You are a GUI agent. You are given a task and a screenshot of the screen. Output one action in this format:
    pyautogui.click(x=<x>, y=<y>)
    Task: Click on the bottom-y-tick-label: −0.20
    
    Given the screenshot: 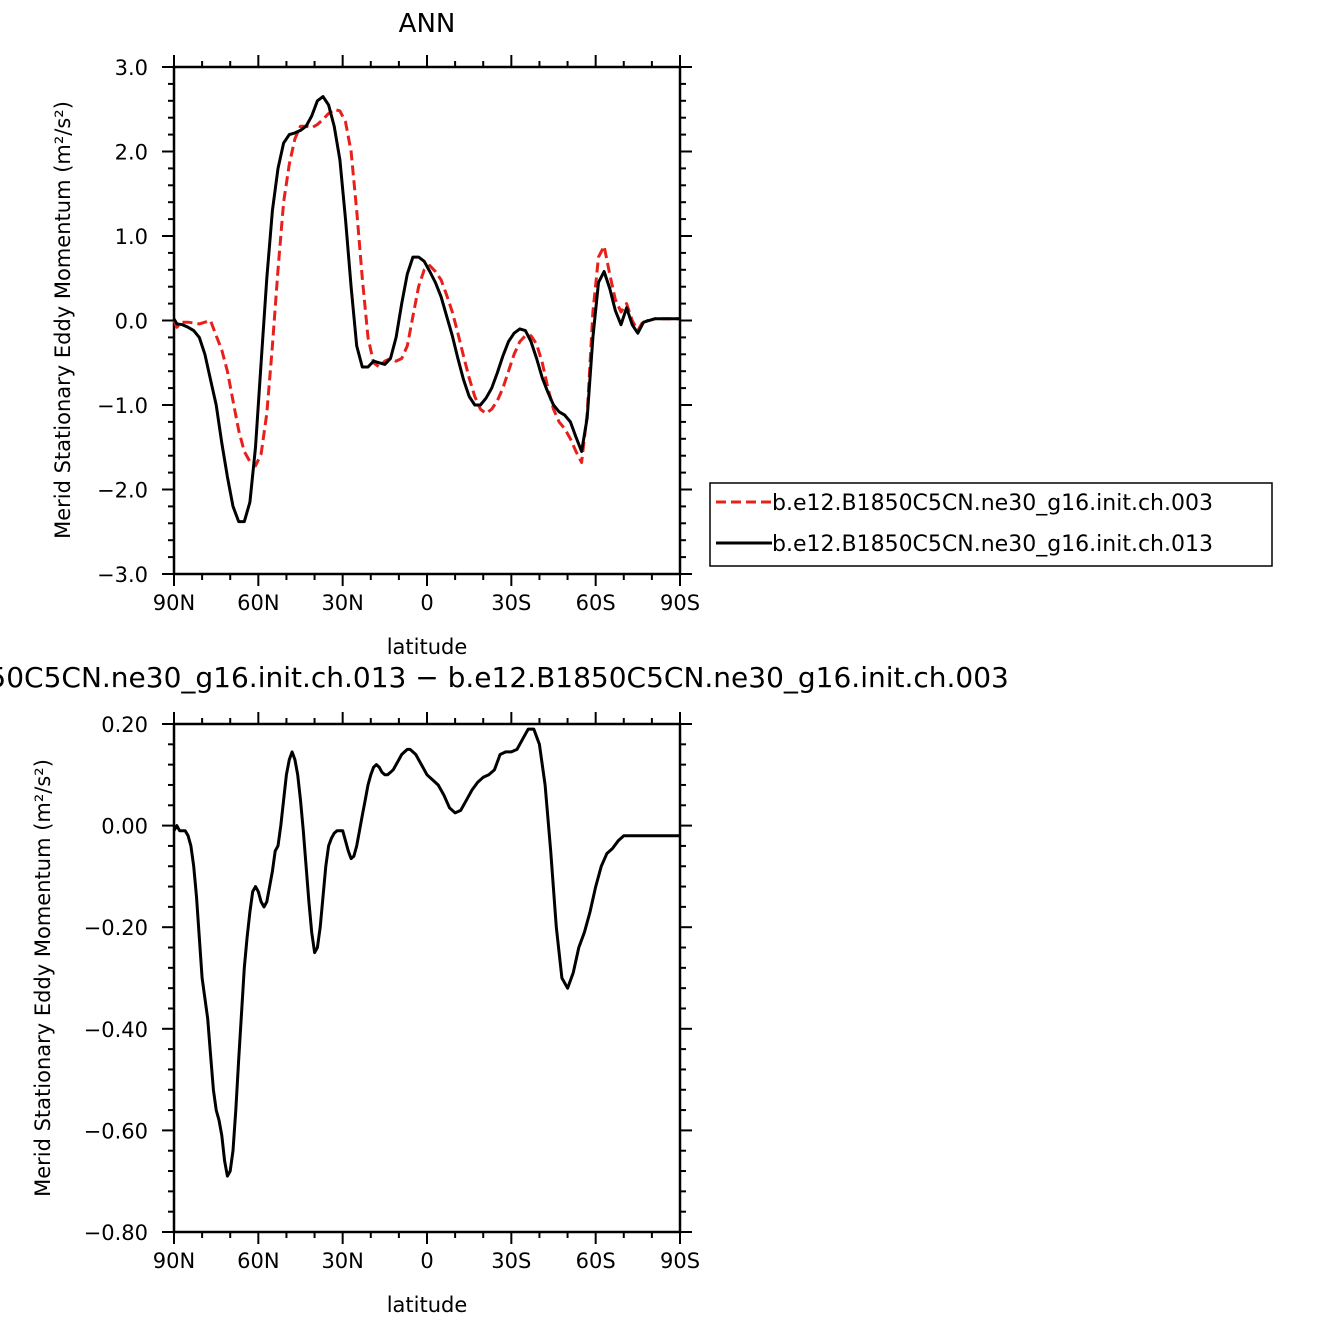 What is the action you would take?
    pyautogui.click(x=116, y=928)
    